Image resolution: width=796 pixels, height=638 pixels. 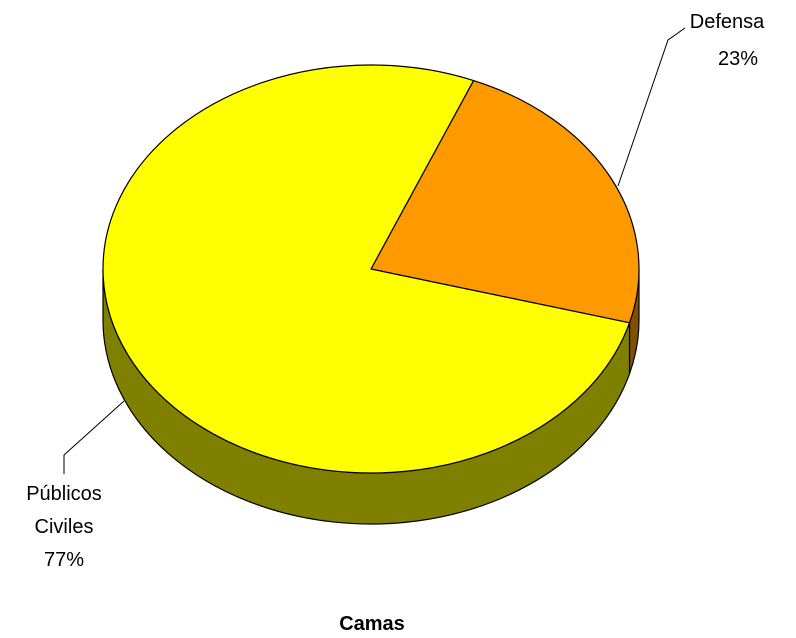 I want to click on pie-slice-defensa, so click(x=505, y=201).